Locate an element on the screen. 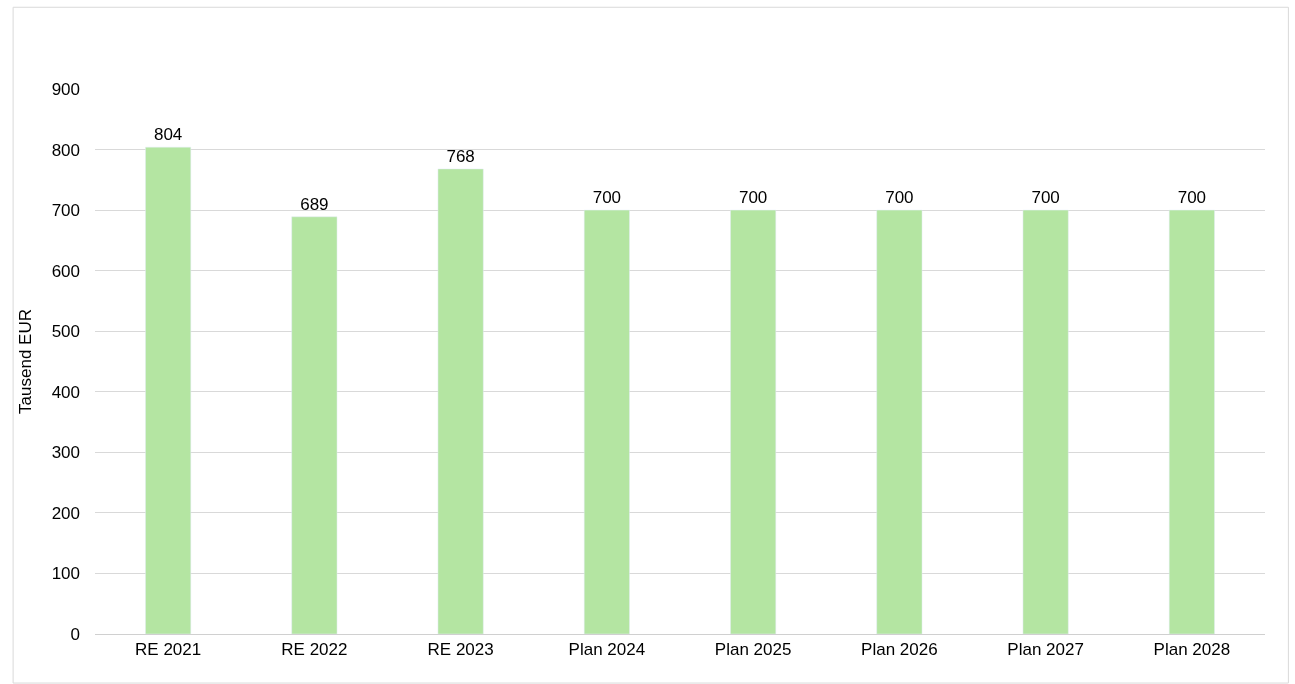 The height and width of the screenshot is (684, 1295). x-tick-label: Plan 2026 is located at coordinates (899, 650).